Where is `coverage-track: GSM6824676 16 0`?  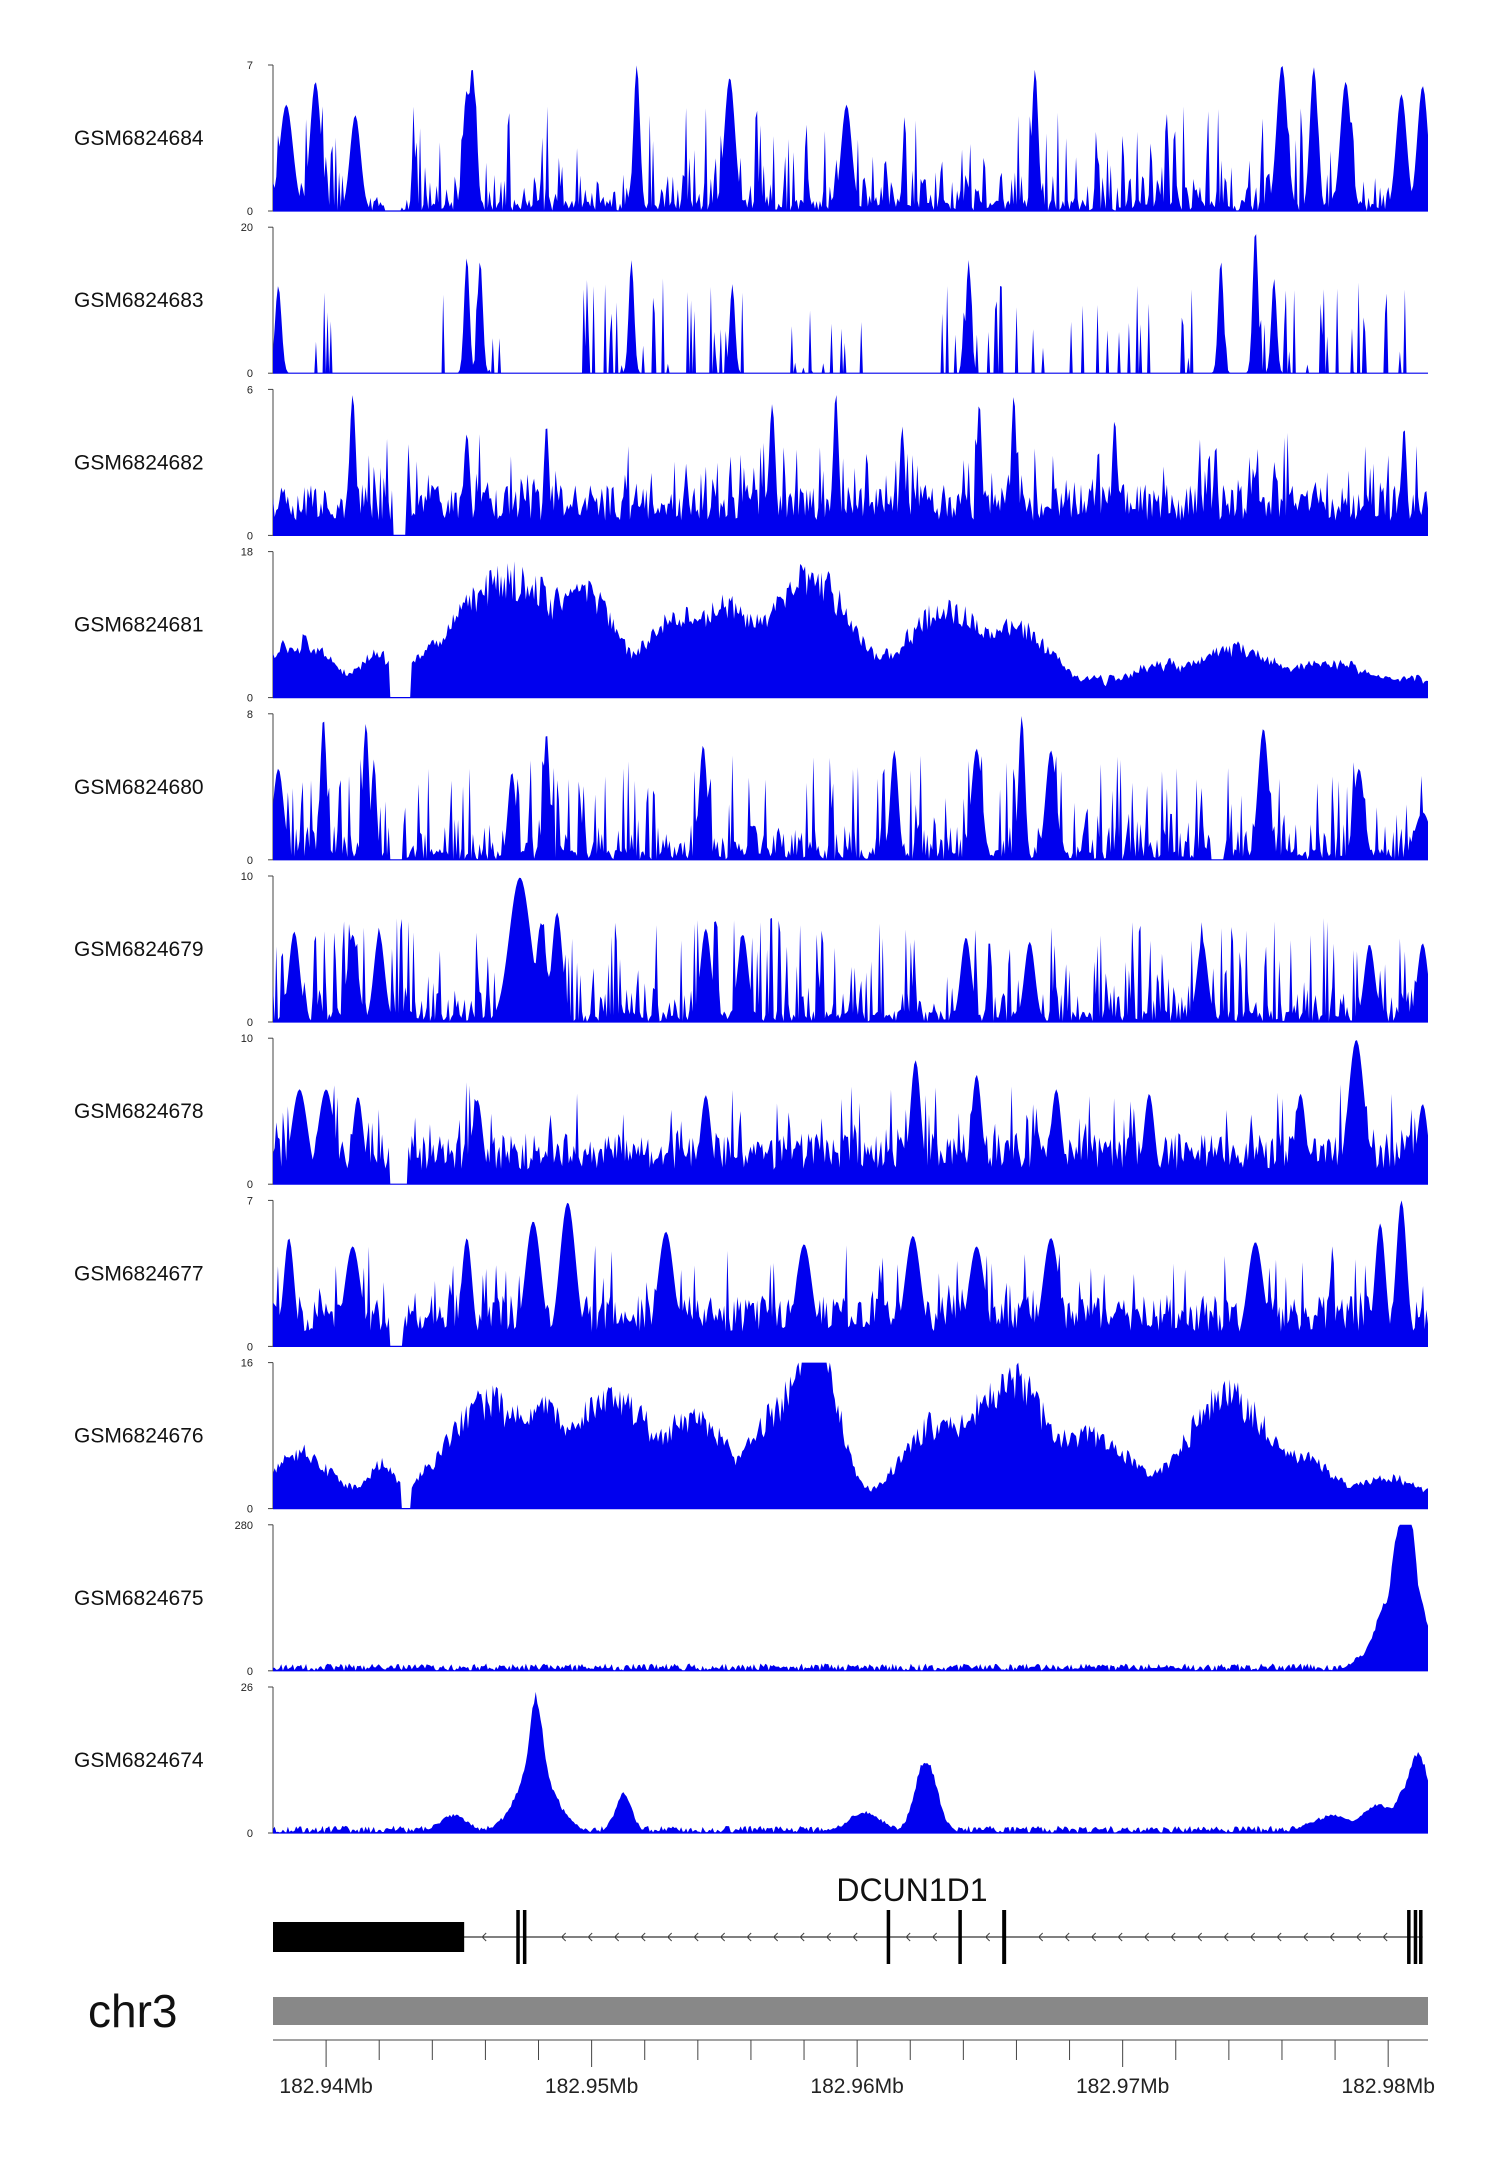 coverage-track: GSM6824676 16 0 is located at coordinates (751, 1437).